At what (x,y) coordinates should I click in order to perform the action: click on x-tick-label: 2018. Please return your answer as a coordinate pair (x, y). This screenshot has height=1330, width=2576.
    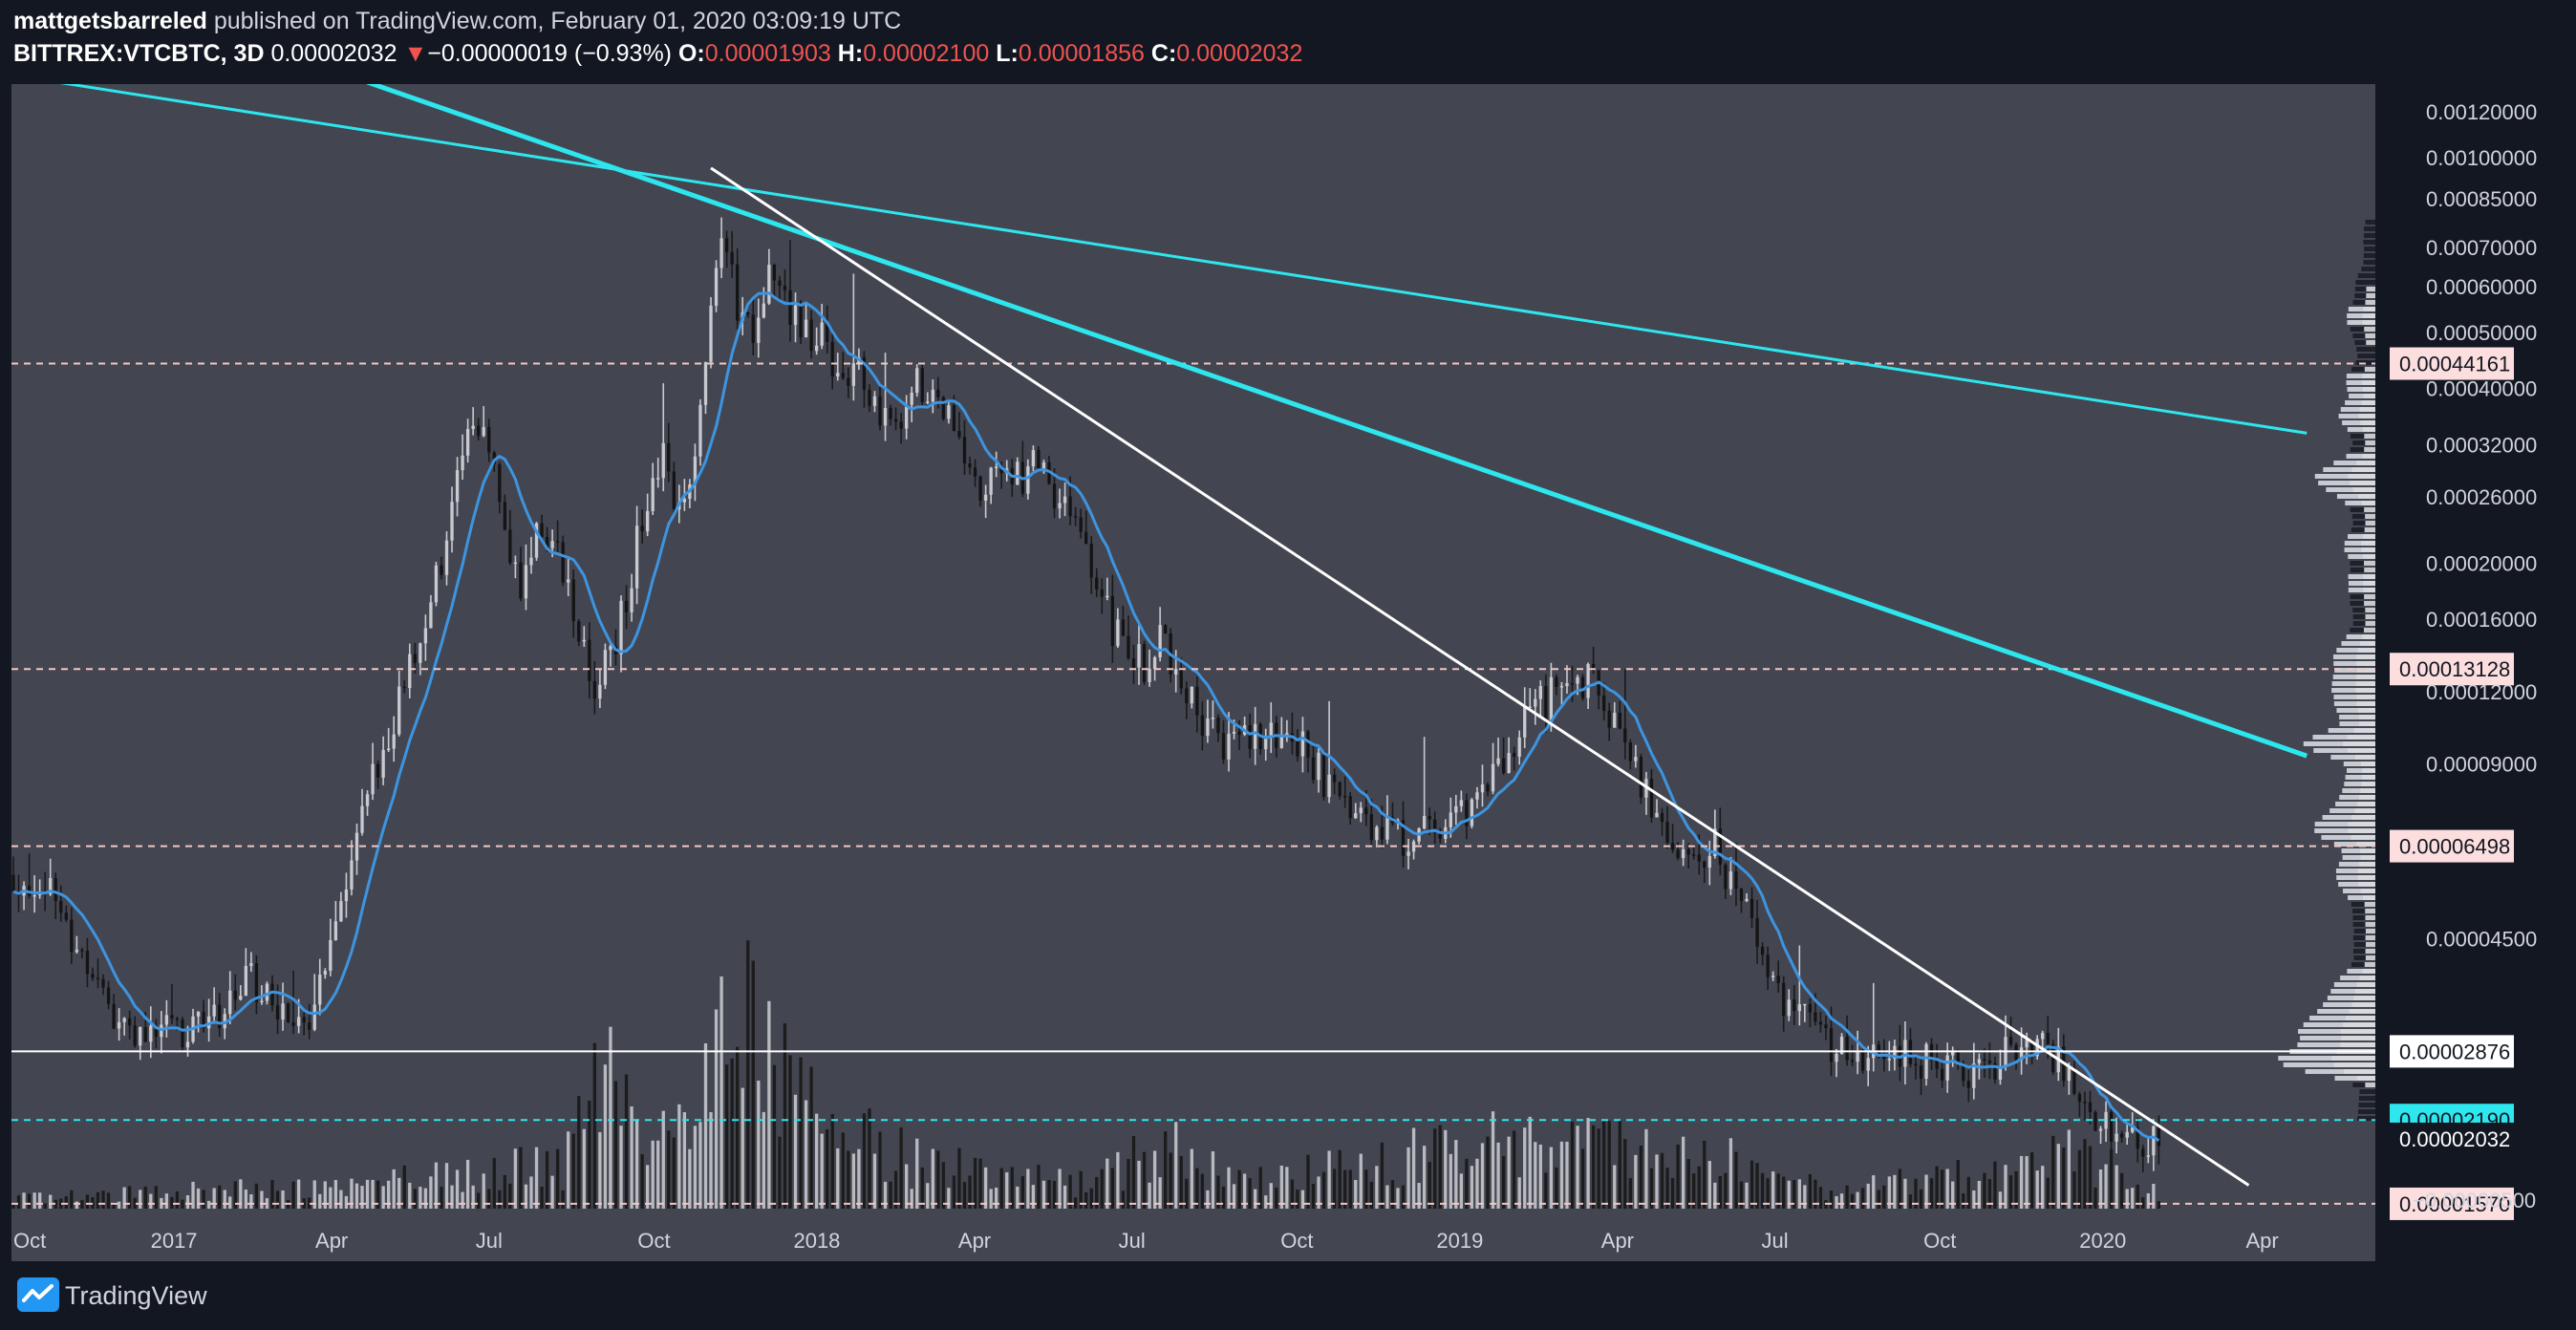
    Looking at the image, I should click on (816, 1241).